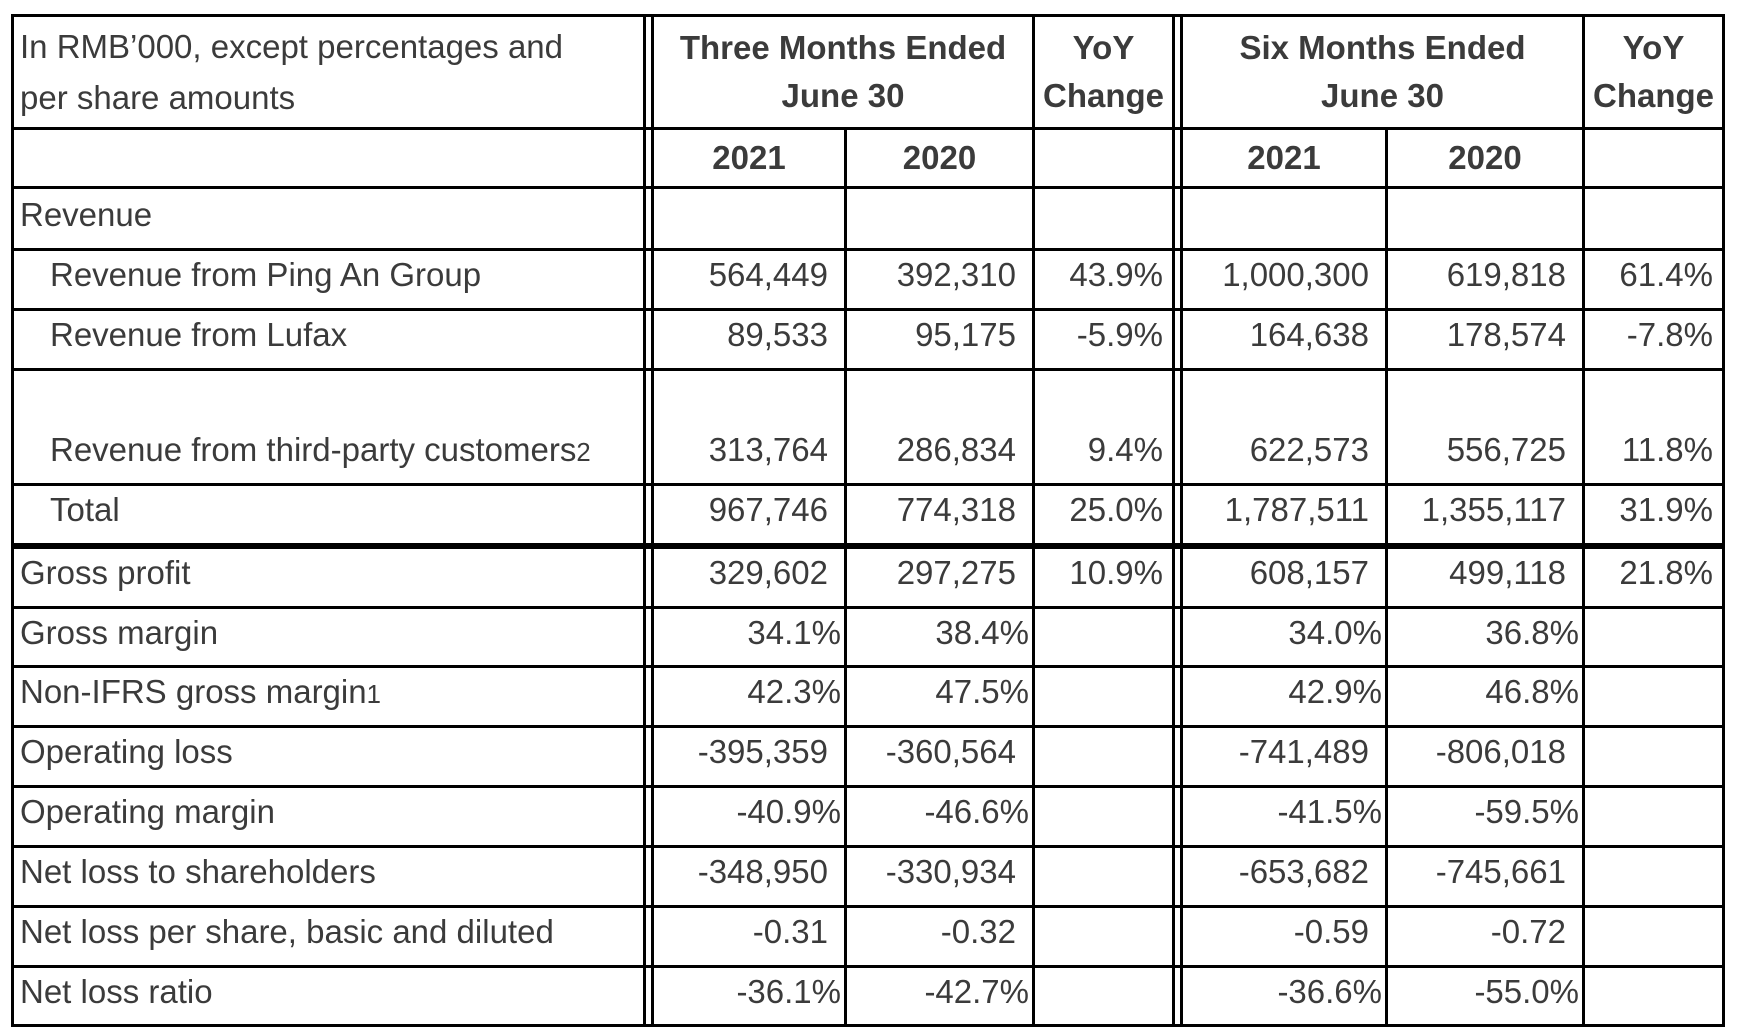 The height and width of the screenshot is (1034, 1746). Describe the element at coordinates (328, 996) in the screenshot. I see `row-label: Net loss ratio` at that location.